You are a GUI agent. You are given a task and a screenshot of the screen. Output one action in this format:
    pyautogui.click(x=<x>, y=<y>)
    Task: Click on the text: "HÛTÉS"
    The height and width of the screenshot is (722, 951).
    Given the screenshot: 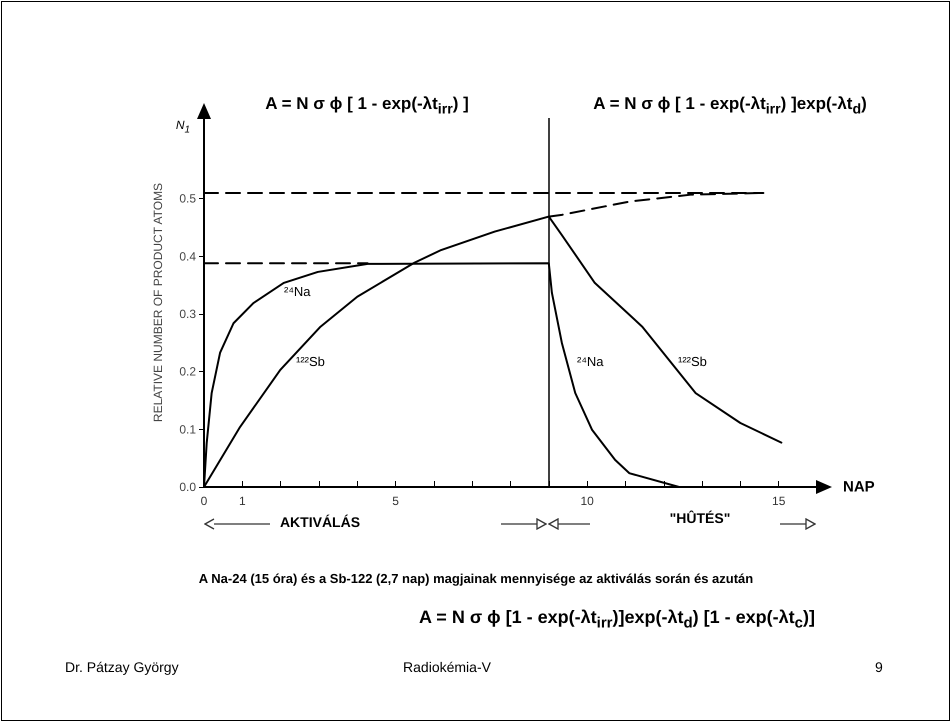 What is the action you would take?
    pyautogui.click(x=700, y=518)
    